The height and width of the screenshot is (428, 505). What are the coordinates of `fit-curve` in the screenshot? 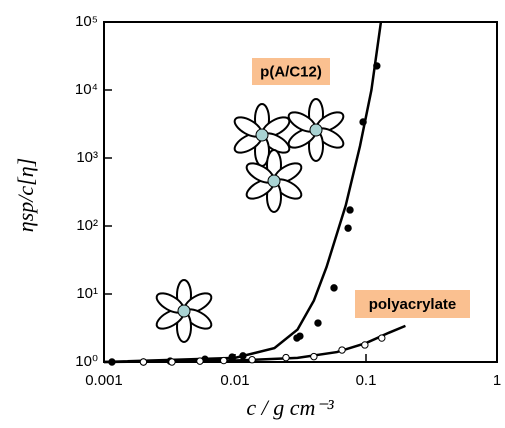 It's located at (254, 344).